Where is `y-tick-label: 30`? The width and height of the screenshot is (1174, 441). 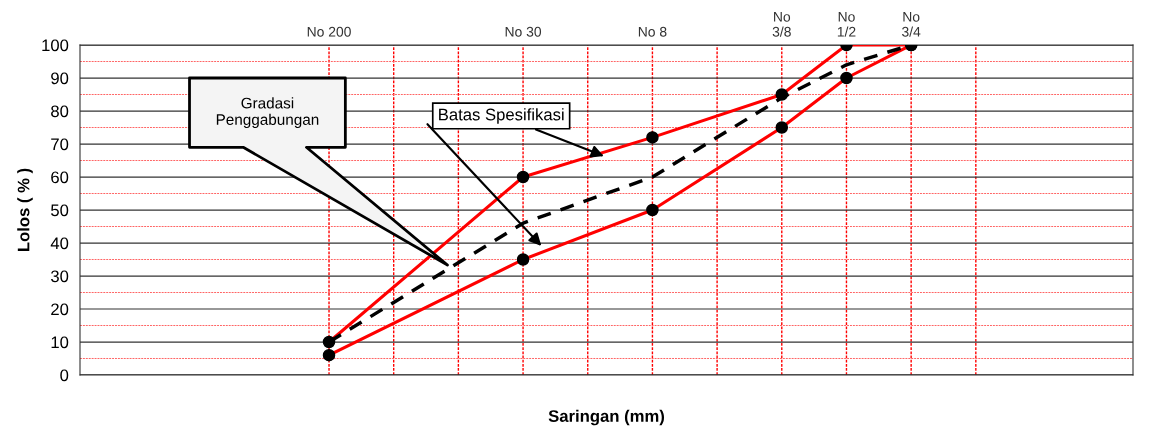
y-tick-label: 30 is located at coordinates (59, 276).